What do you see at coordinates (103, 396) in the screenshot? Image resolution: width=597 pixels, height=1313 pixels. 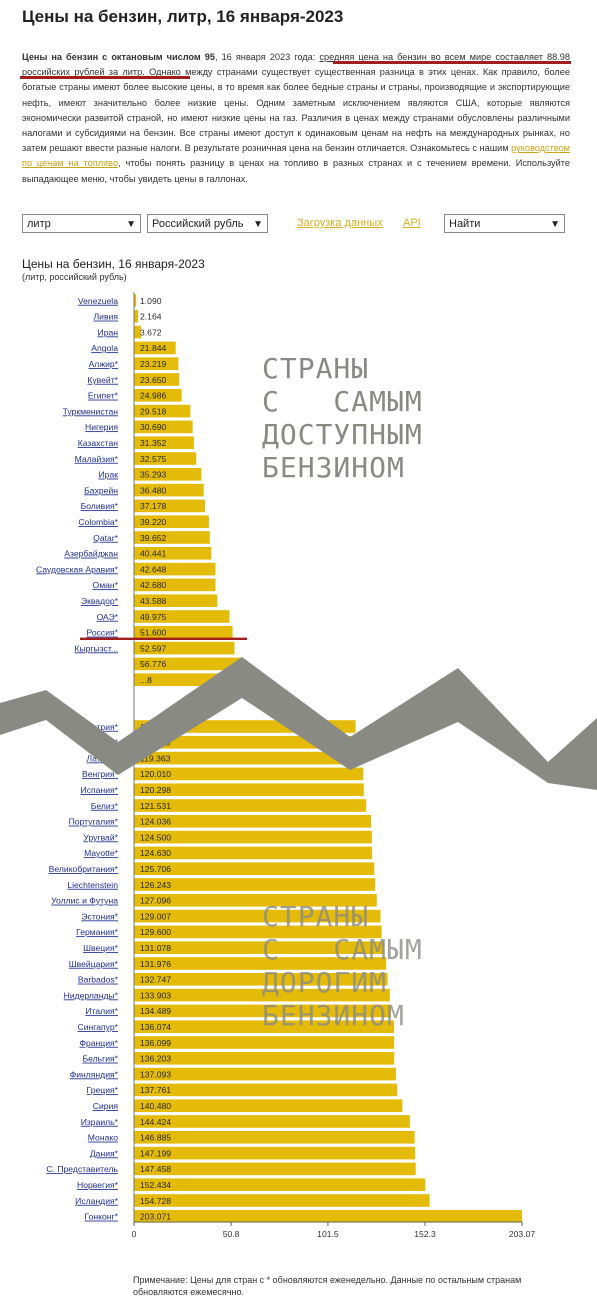 I see `top-country-label: Египет*` at bounding box center [103, 396].